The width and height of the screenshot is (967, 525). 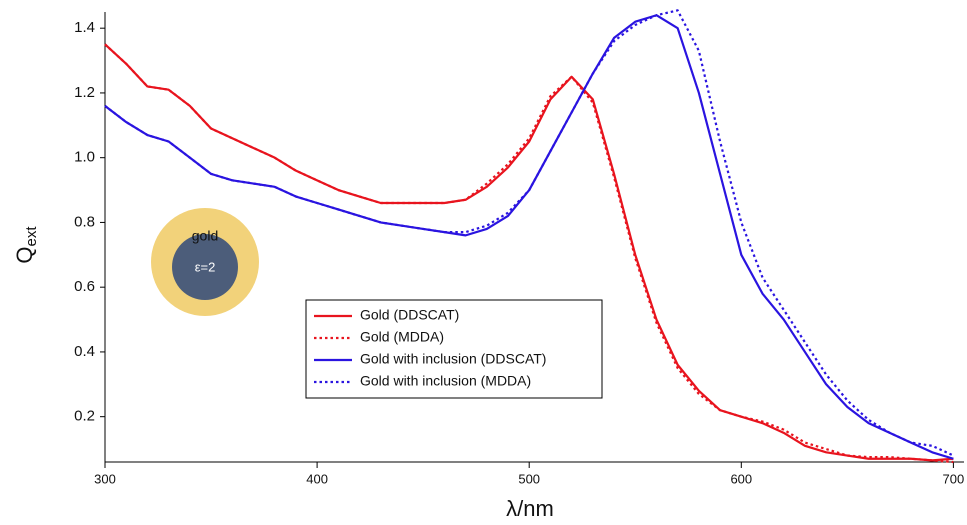 I want to click on y-axis-label: Qext, so click(x=26, y=245).